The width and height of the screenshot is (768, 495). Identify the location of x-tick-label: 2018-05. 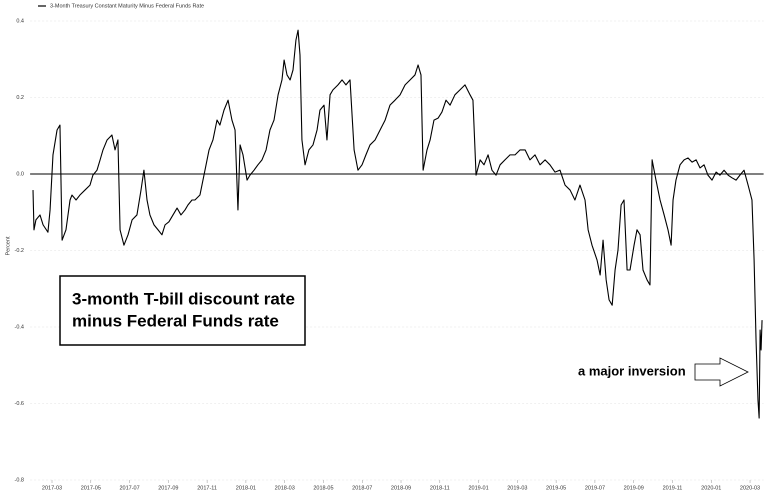
(323, 488).